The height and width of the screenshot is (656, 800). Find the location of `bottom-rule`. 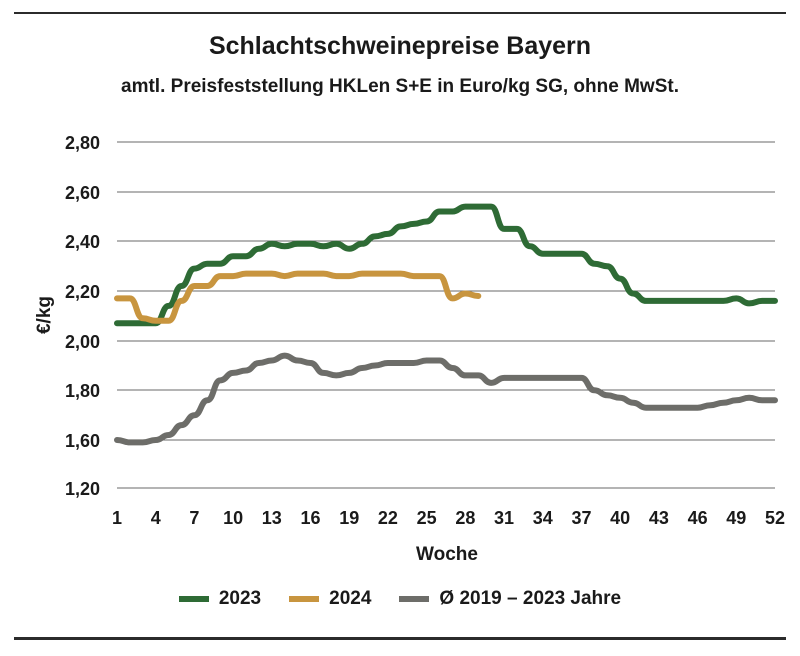

bottom-rule is located at coordinates (400, 638).